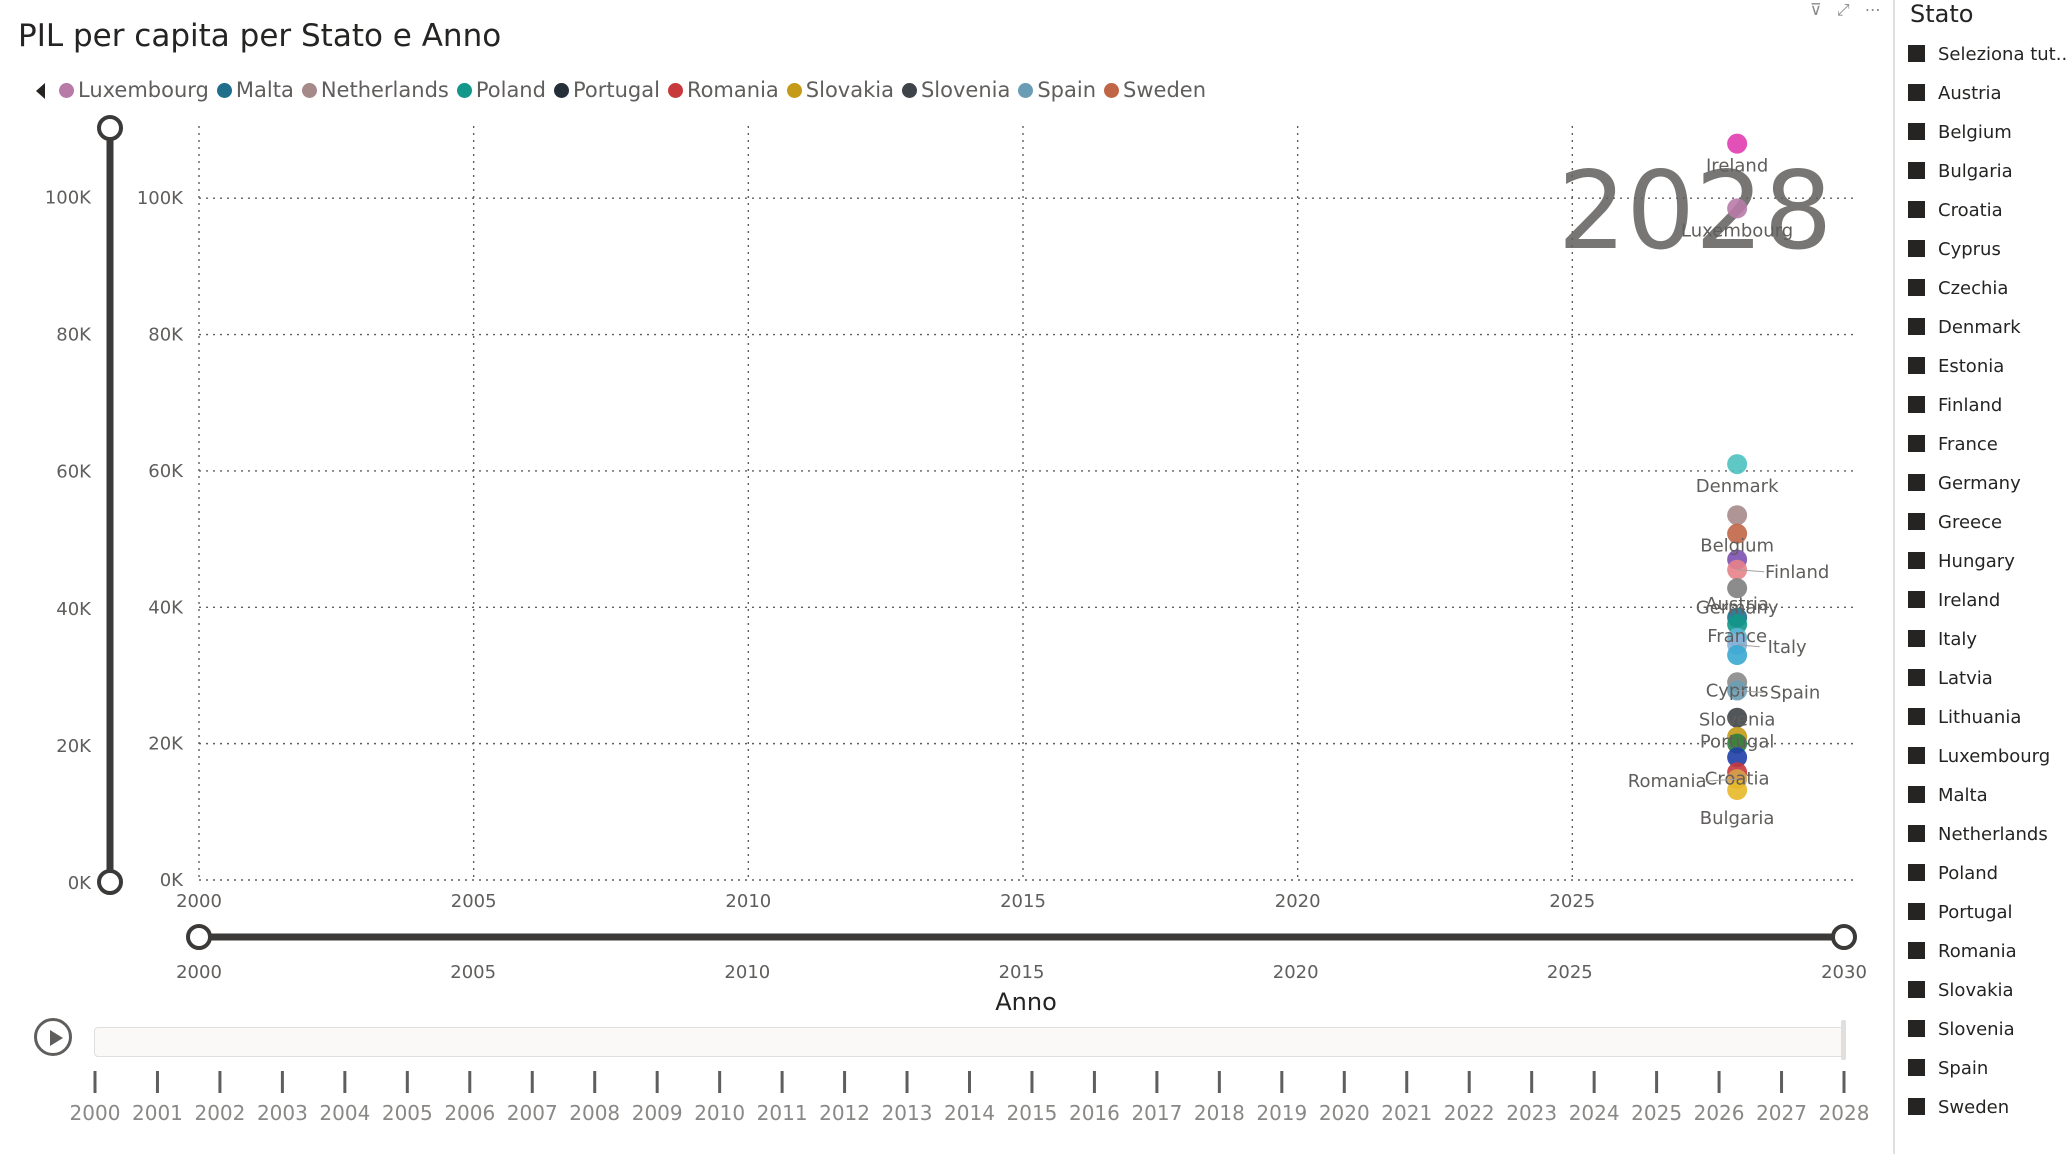 This screenshot has height=1154, width=2067. What do you see at coordinates (1987, 137) in the screenshot?
I see `slicer-item: Belgium` at bounding box center [1987, 137].